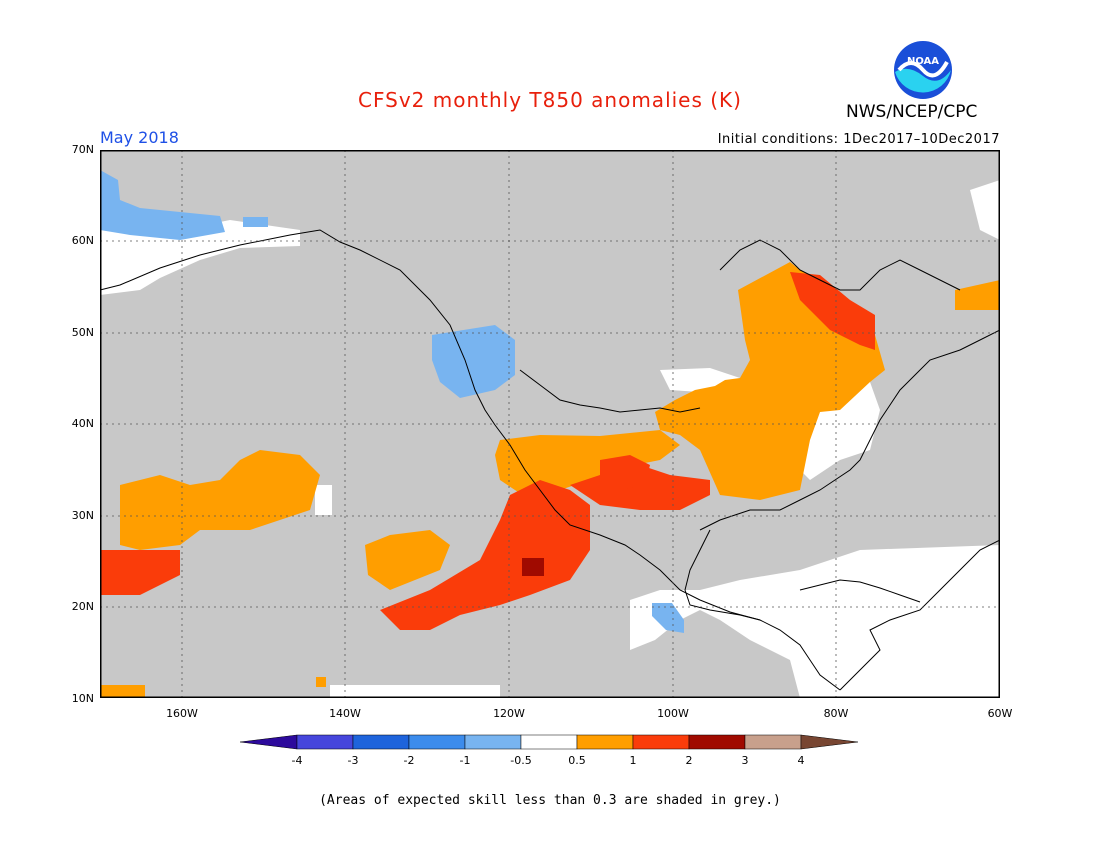 The height and width of the screenshot is (850, 1100). I want to click on gulf-of-mexico-west, so click(722, 575).